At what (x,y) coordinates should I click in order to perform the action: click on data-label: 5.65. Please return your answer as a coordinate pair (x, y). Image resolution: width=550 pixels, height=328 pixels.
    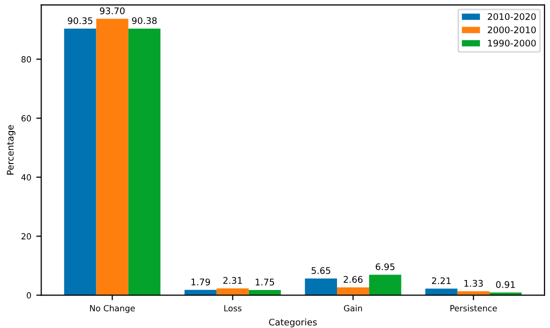
    Looking at the image, I should click on (321, 270).